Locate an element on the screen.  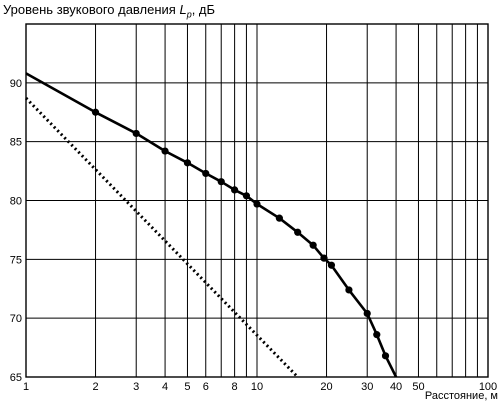
x-axis-label: Расстояние, м is located at coordinates (461, 396).